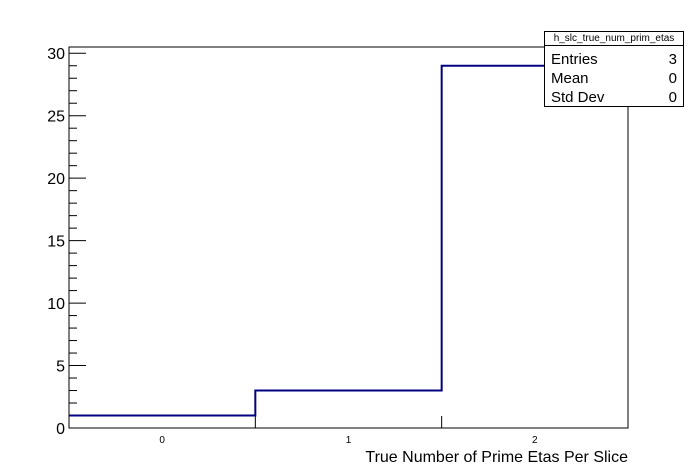 The width and height of the screenshot is (698, 476). Describe the element at coordinates (349, 440) in the screenshot. I see `x-tick-label: 1` at that location.